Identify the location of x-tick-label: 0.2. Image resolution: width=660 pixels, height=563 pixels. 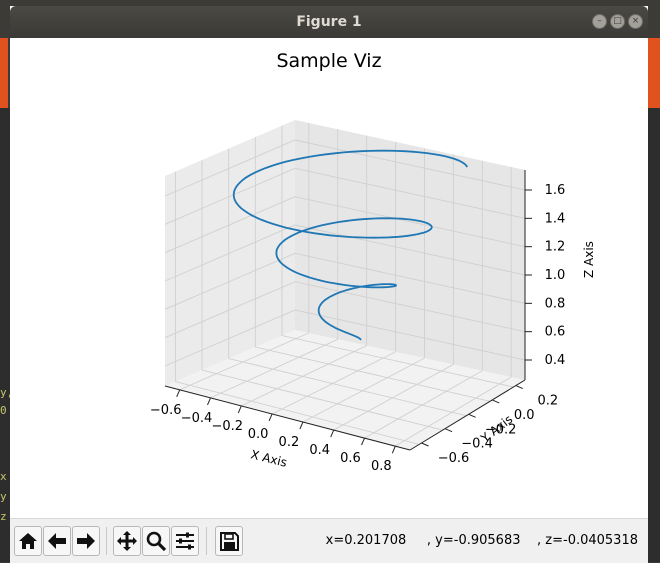
(289, 442).